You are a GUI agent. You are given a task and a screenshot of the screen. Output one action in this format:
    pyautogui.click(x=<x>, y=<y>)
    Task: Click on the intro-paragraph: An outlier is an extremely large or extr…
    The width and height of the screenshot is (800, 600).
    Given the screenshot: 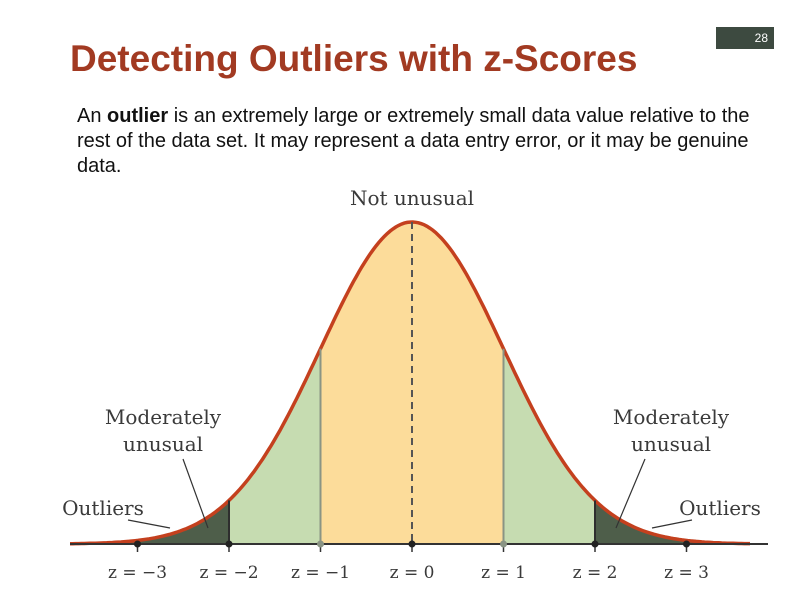 What is the action you would take?
    pyautogui.click(x=427, y=141)
    